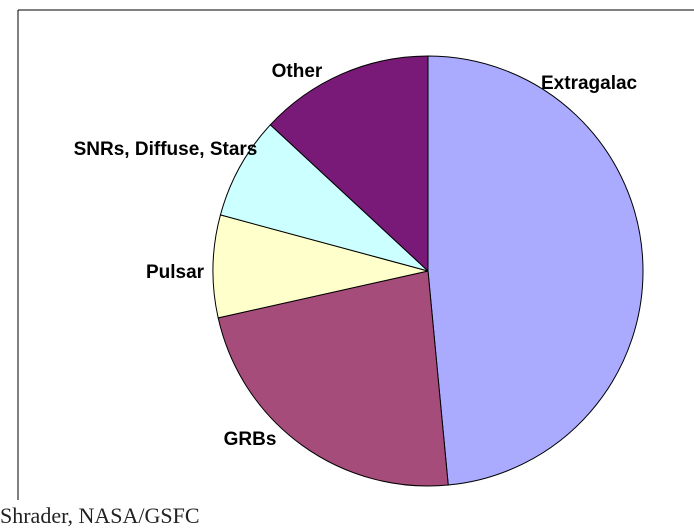  I want to click on slice-label: Extragalac, so click(589, 83).